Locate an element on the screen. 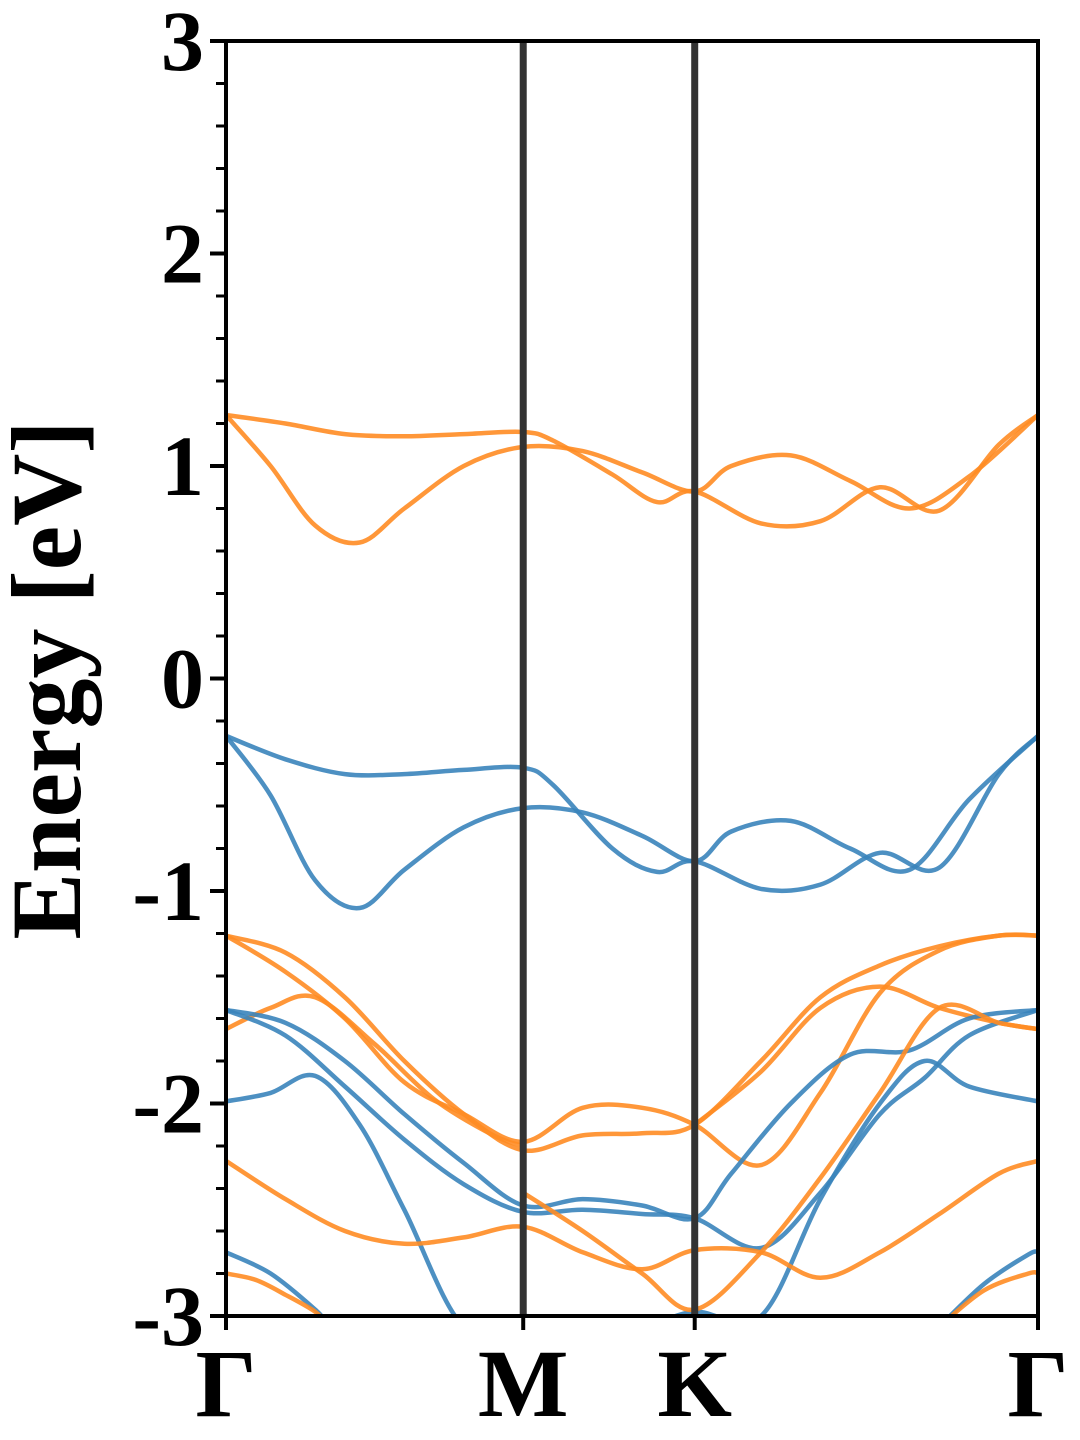  y-ticks: 3 2 1 0 -1 -2 -3 is located at coordinates (179, 682).